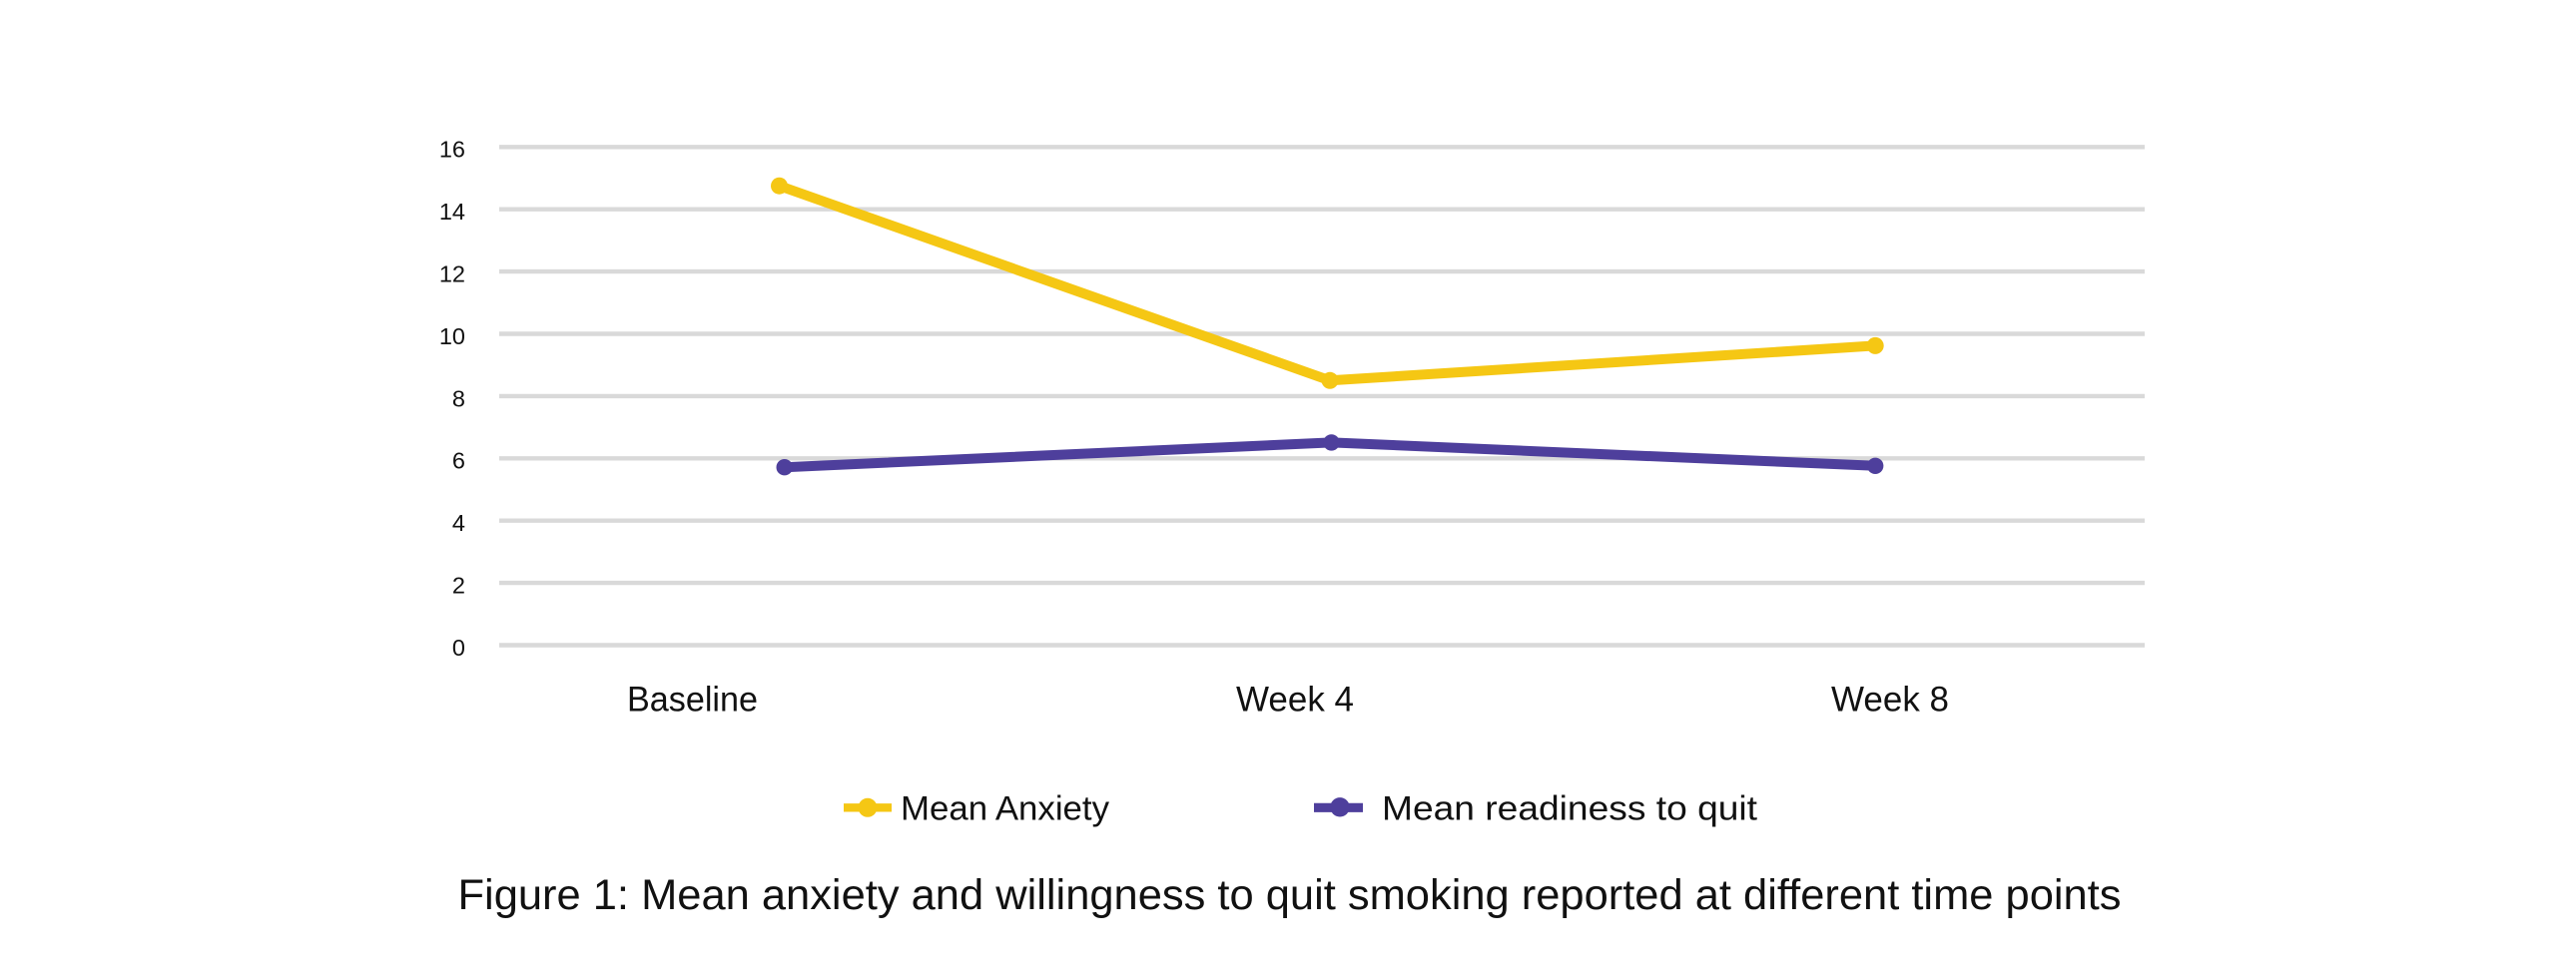 This screenshot has height=979, width=2576. Describe the element at coordinates (452, 274) in the screenshot. I see `svg-text: 12` at that location.